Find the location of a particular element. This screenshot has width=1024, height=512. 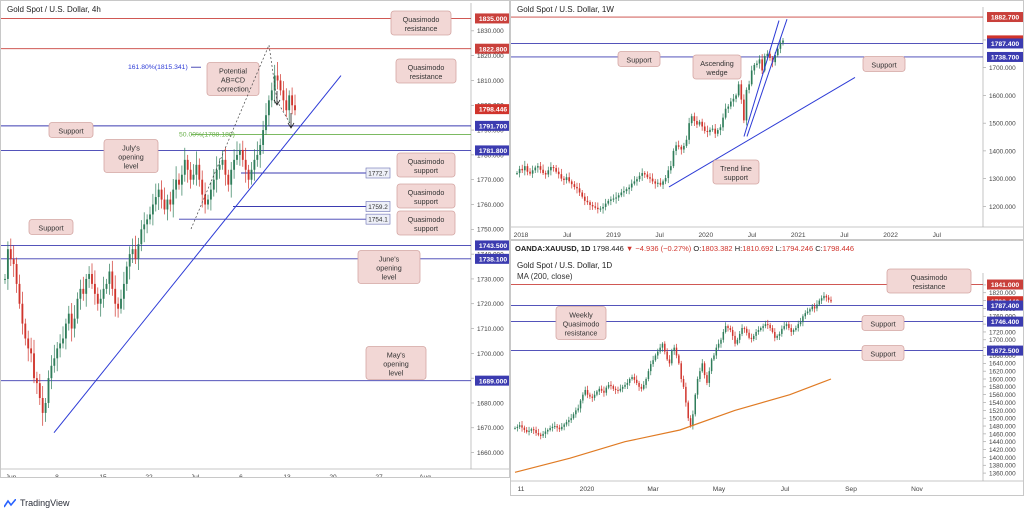

y-tick-label: 1810.000 is located at coordinates (490, 81).